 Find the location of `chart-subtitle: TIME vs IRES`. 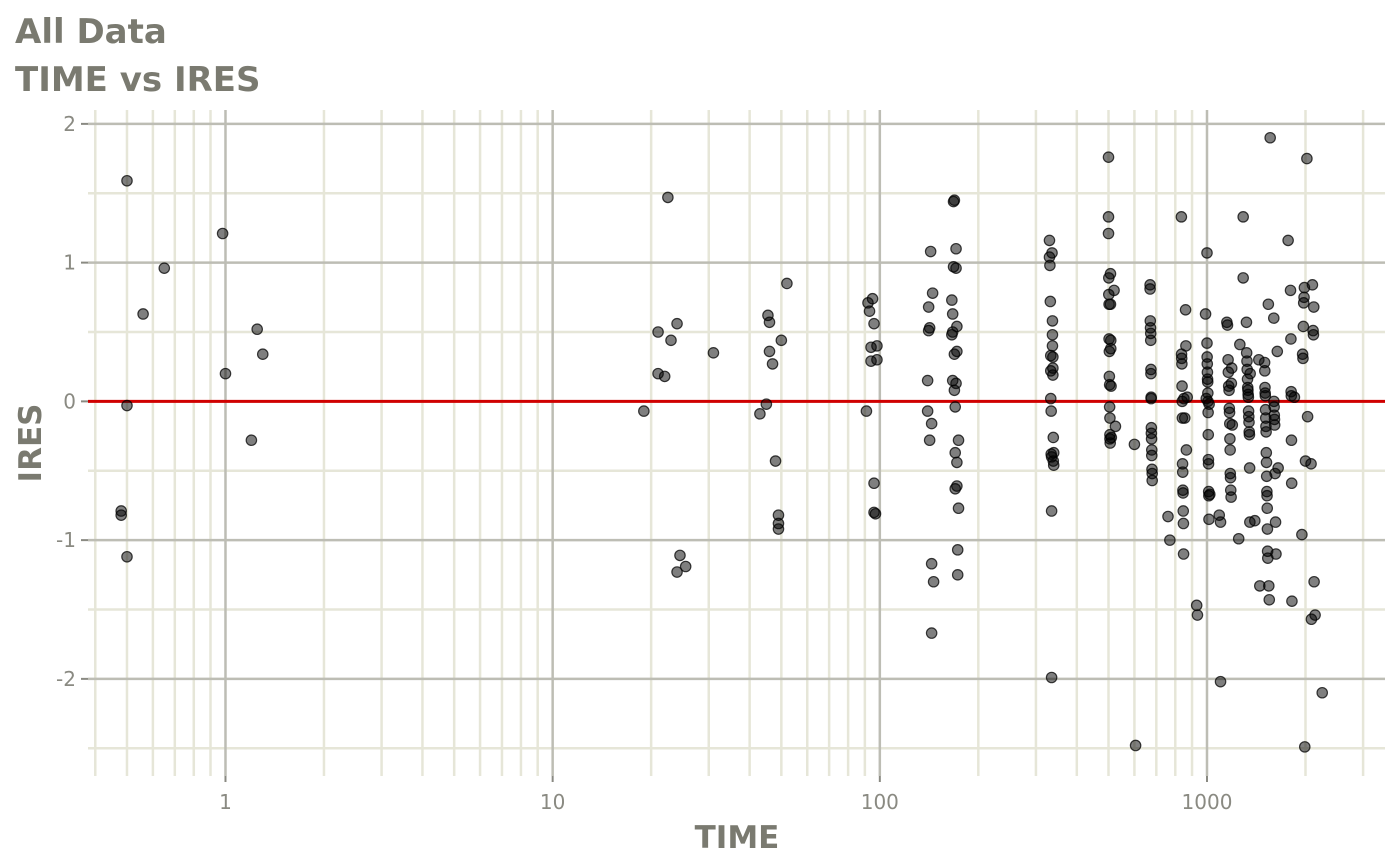

chart-subtitle: TIME vs IRES is located at coordinates (138, 80).